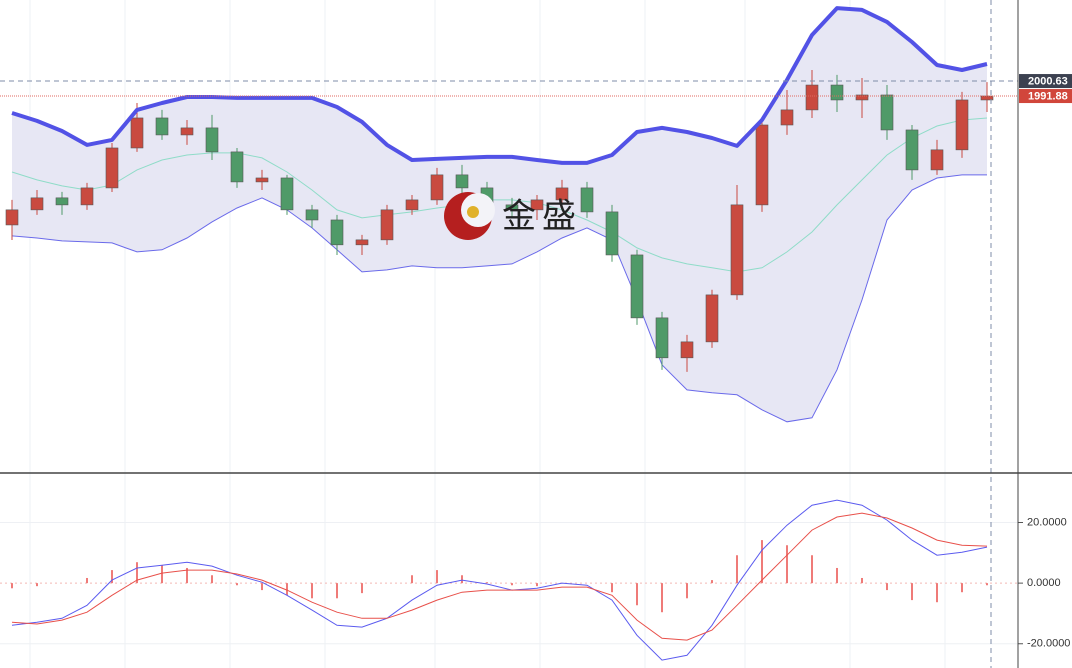 This screenshot has width=1072, height=668. I want to click on watermark: 金盛, so click(513, 216).